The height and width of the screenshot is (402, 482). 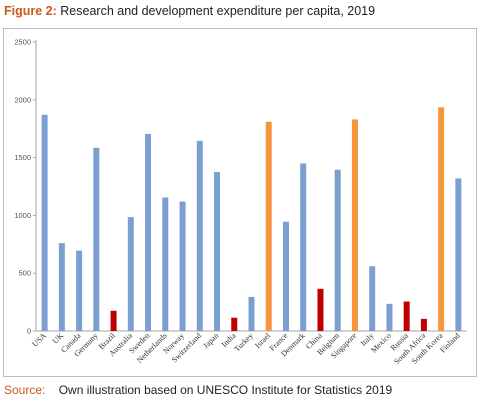 I want to click on x-tick-label: USA, so click(x=39, y=340).